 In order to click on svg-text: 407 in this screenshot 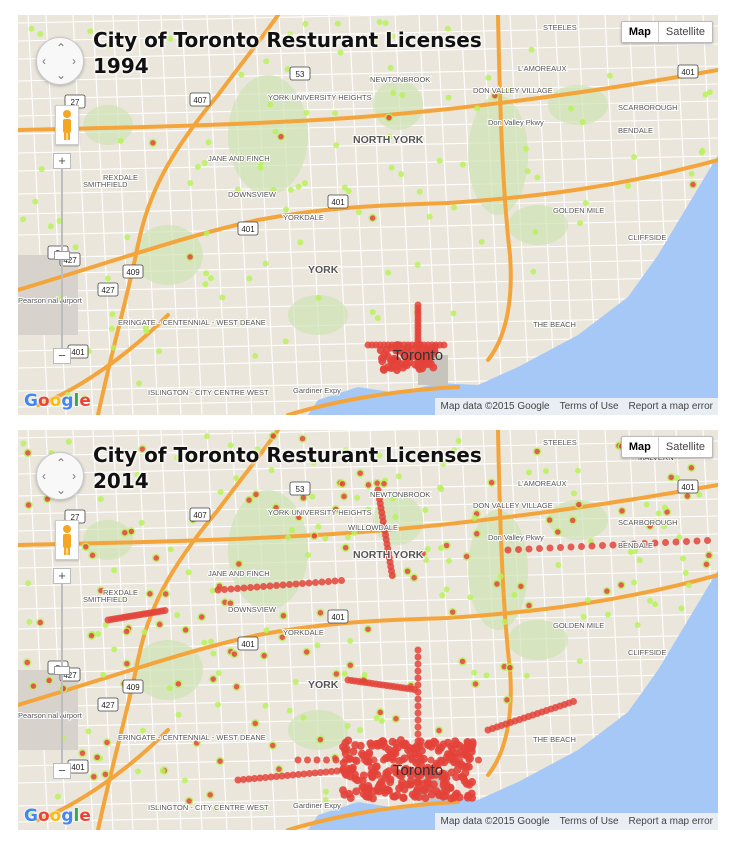, I will do `click(200, 515)`.